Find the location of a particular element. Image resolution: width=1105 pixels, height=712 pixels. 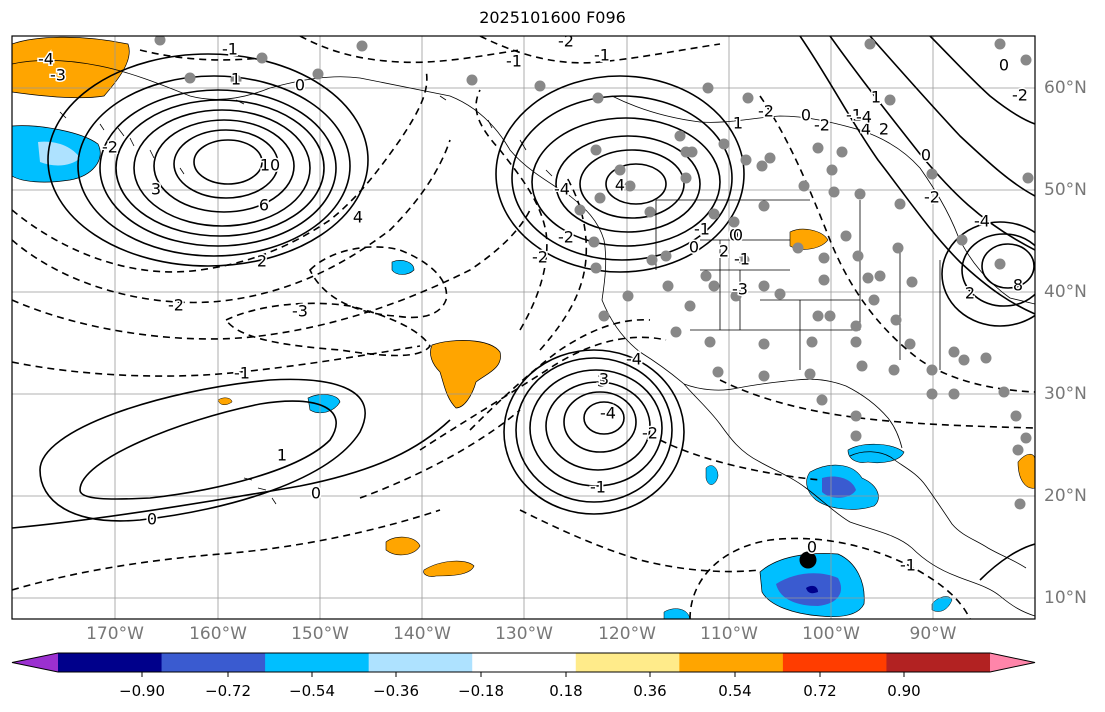

contour-label: 4 is located at coordinates (866, 129).